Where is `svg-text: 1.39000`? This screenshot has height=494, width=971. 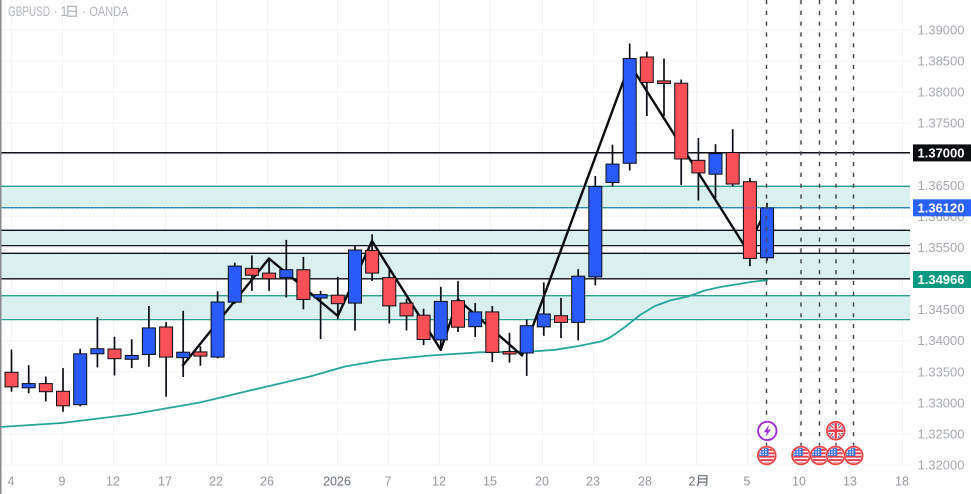
svg-text: 1.39000 is located at coordinates (941, 30).